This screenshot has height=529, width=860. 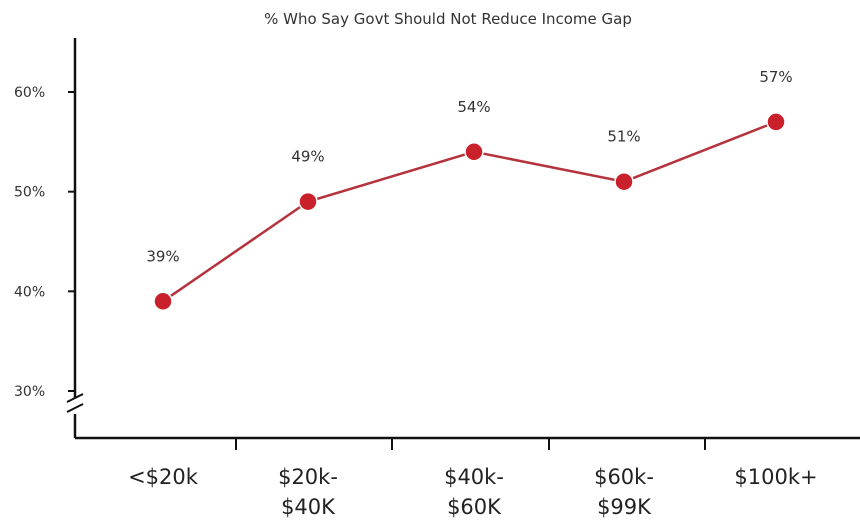 I want to click on x-tick-label: $20k-$40K, so click(x=308, y=492).